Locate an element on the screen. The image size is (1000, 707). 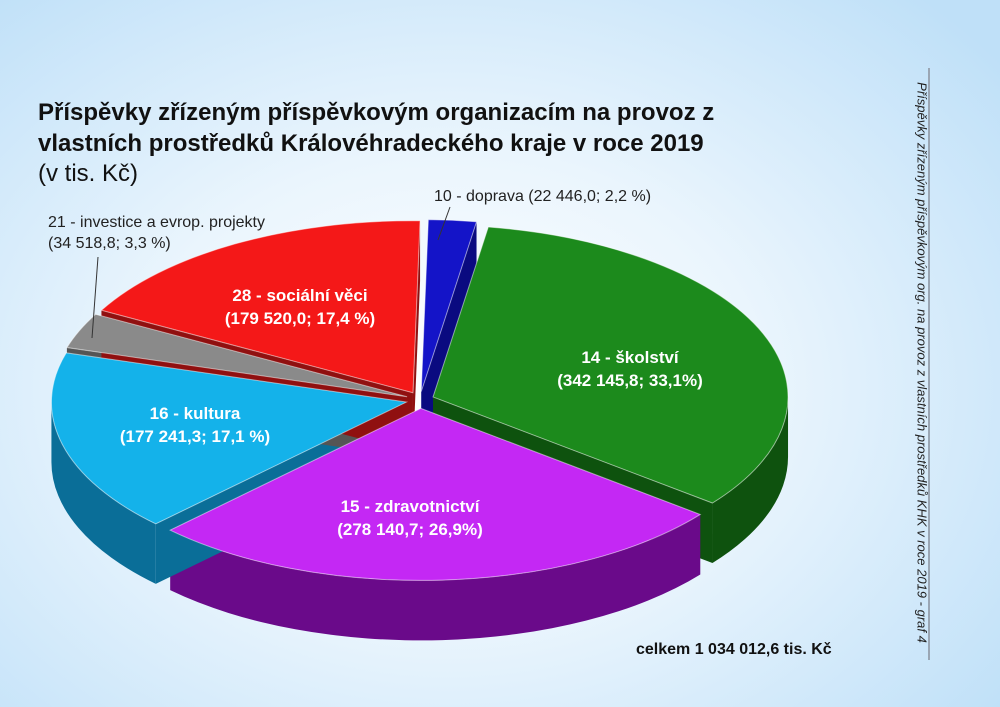
slice-kultura is located at coordinates (229, 438).